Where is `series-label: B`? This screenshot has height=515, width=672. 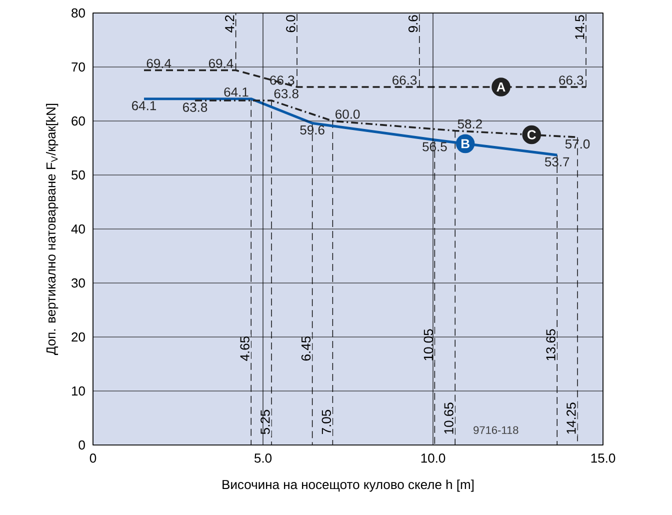
series-label: B is located at coordinates (465, 143).